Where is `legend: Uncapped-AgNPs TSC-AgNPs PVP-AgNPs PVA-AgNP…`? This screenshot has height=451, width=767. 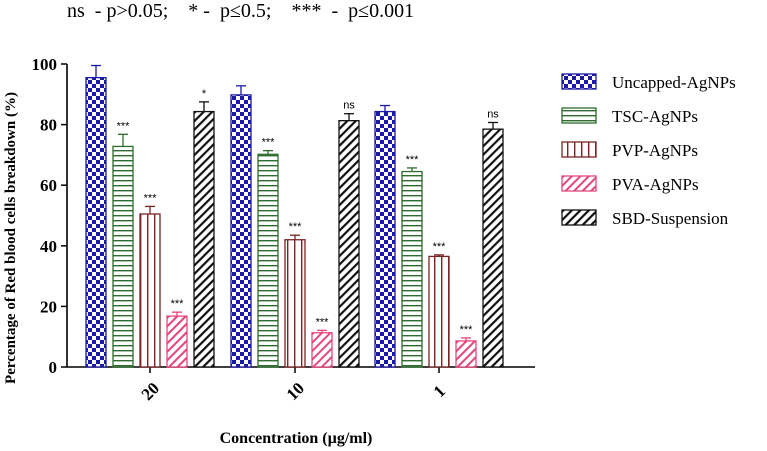
legend: Uncapped-AgNPs TSC-AgNPs PVP-AgNPs PVA-AgNP… is located at coordinates (648, 150).